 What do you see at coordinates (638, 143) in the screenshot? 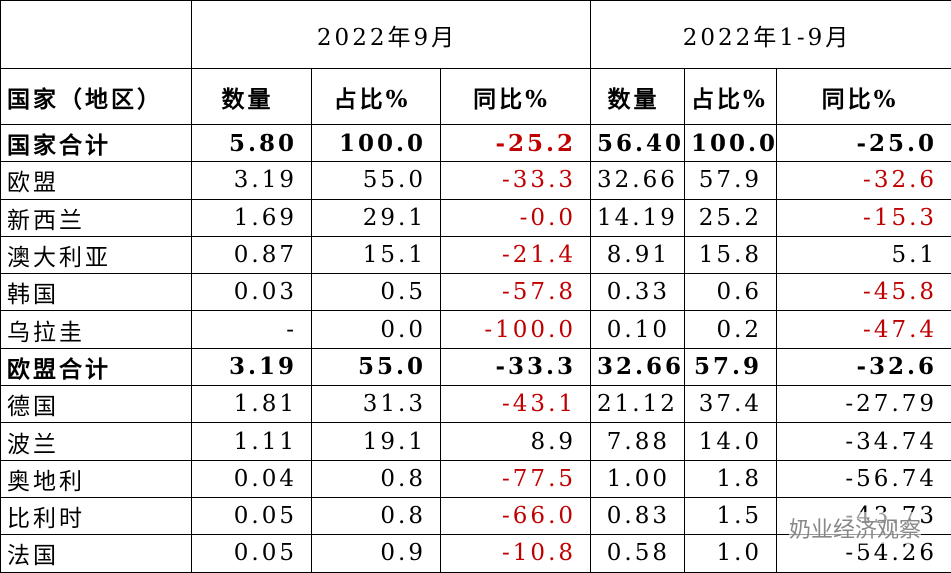
I see `value-cell: 56.40` at bounding box center [638, 143].